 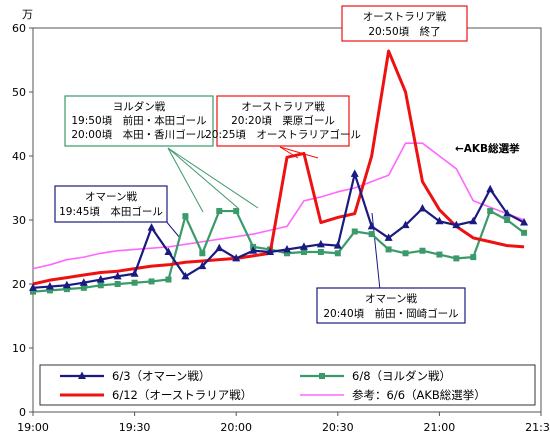 What do you see at coordinates (440, 427) in the screenshot?
I see `x-tick-label: 21:00` at bounding box center [440, 427].